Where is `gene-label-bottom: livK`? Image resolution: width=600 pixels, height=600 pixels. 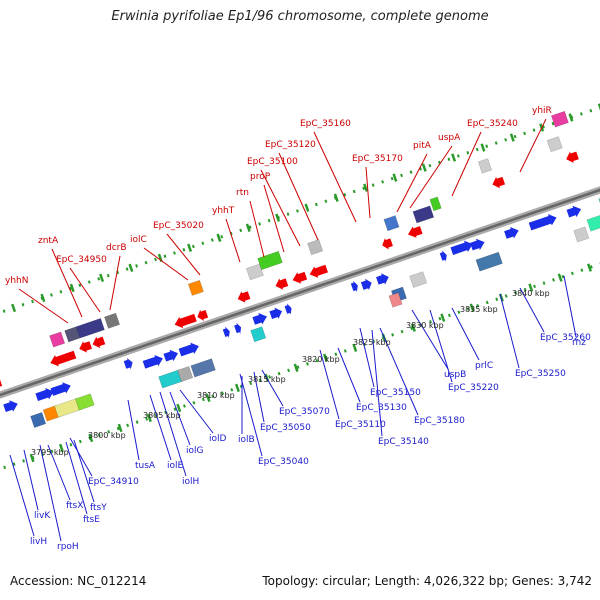 gene-label-bottom: livK is located at coordinates (42, 516).